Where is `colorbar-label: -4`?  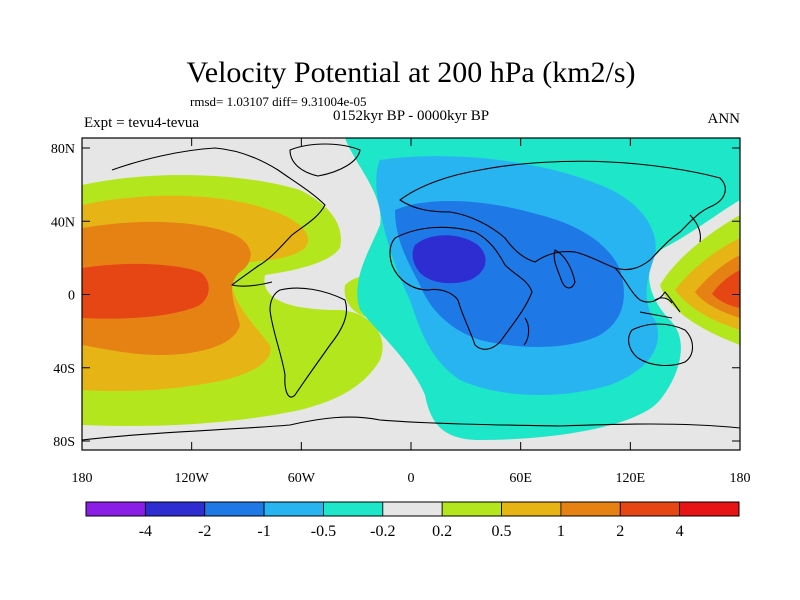 colorbar-label: -4 is located at coordinates (145, 531).